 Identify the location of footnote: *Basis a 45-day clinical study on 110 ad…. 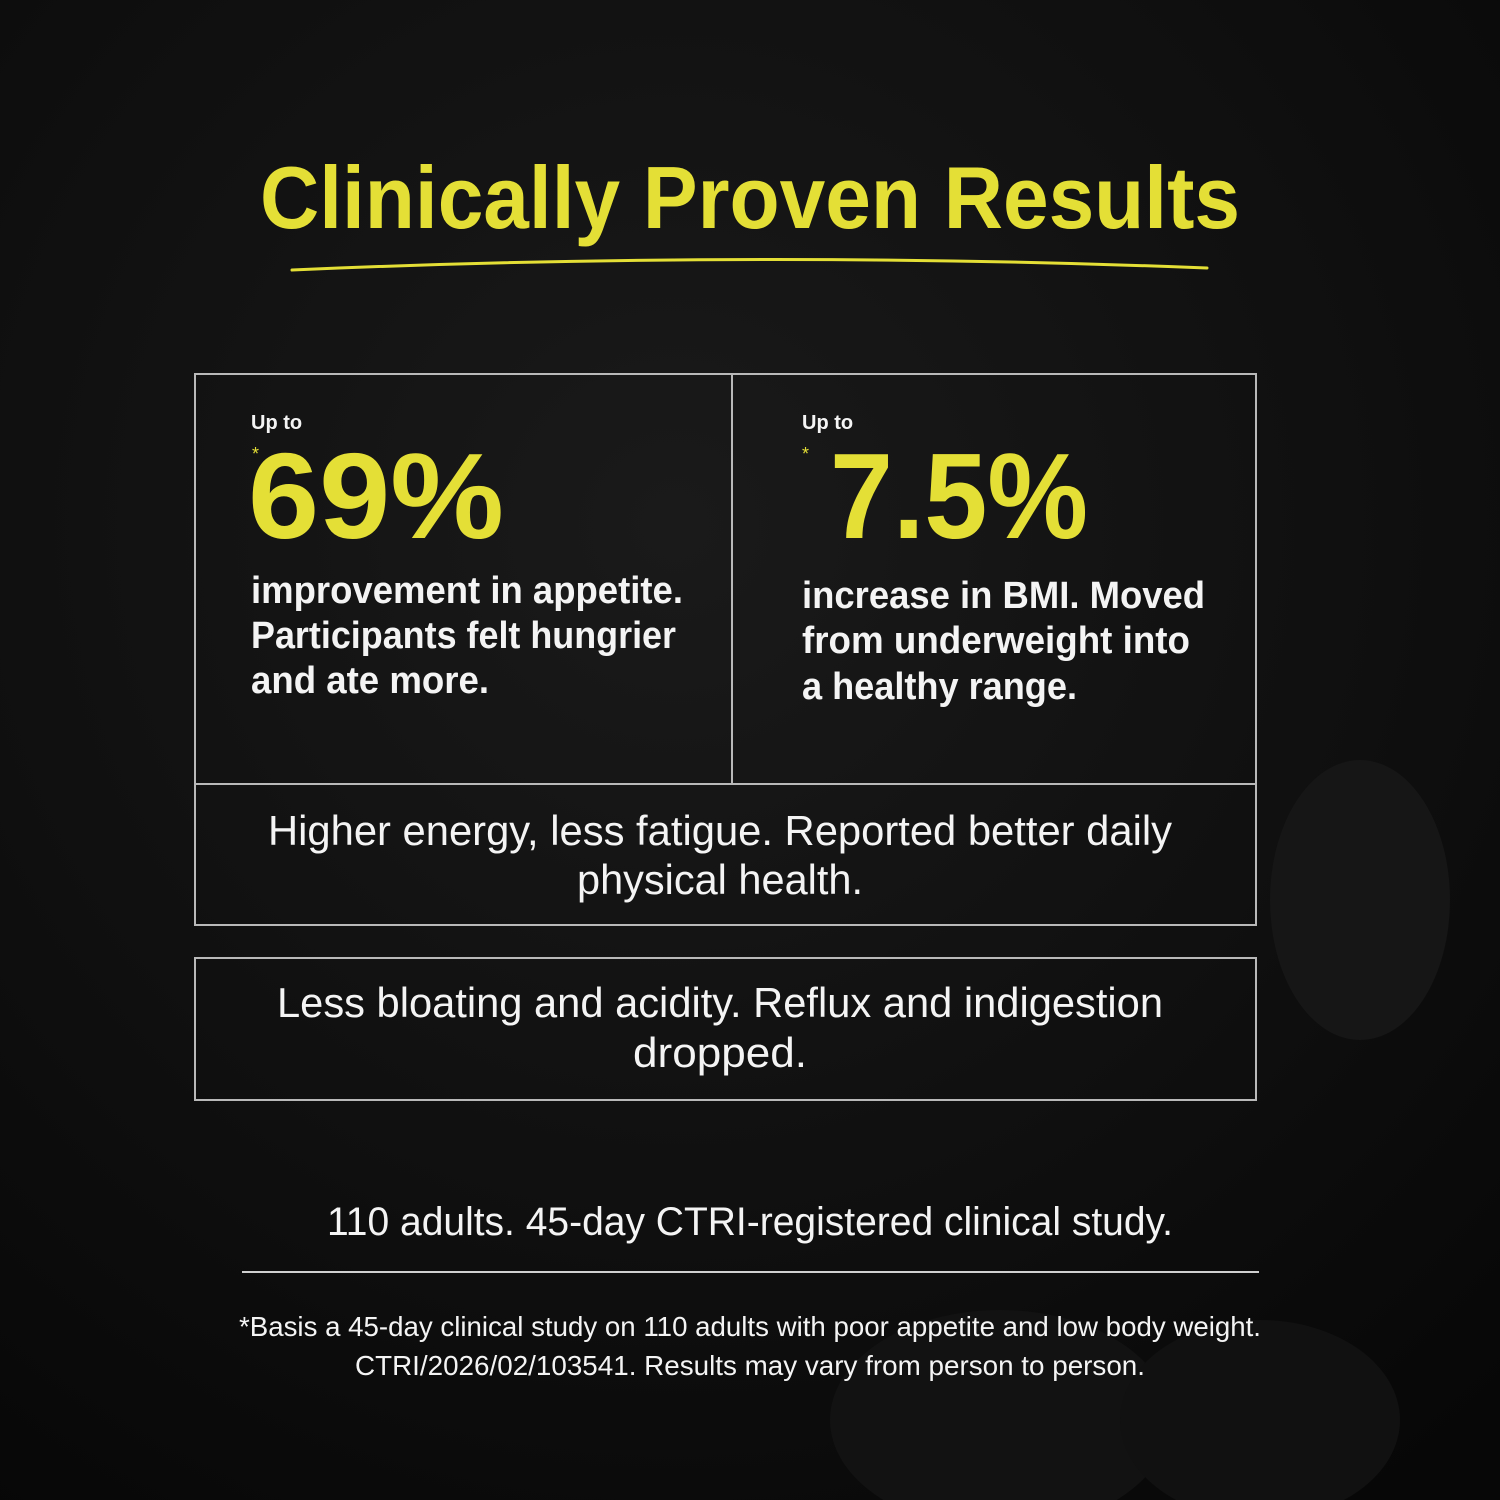
(750, 1326).